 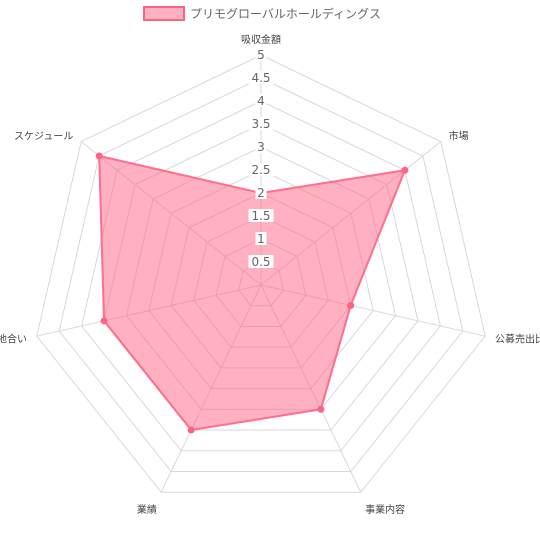 I want to click on tick-label: 4.5, so click(x=260, y=78).